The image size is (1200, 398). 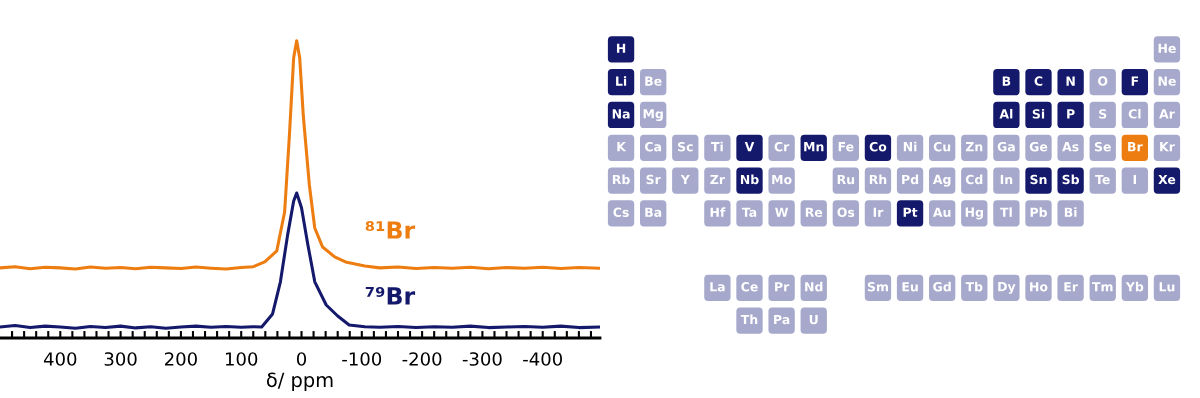 What do you see at coordinates (814, 147) in the screenshot?
I see `text: Mn` at bounding box center [814, 147].